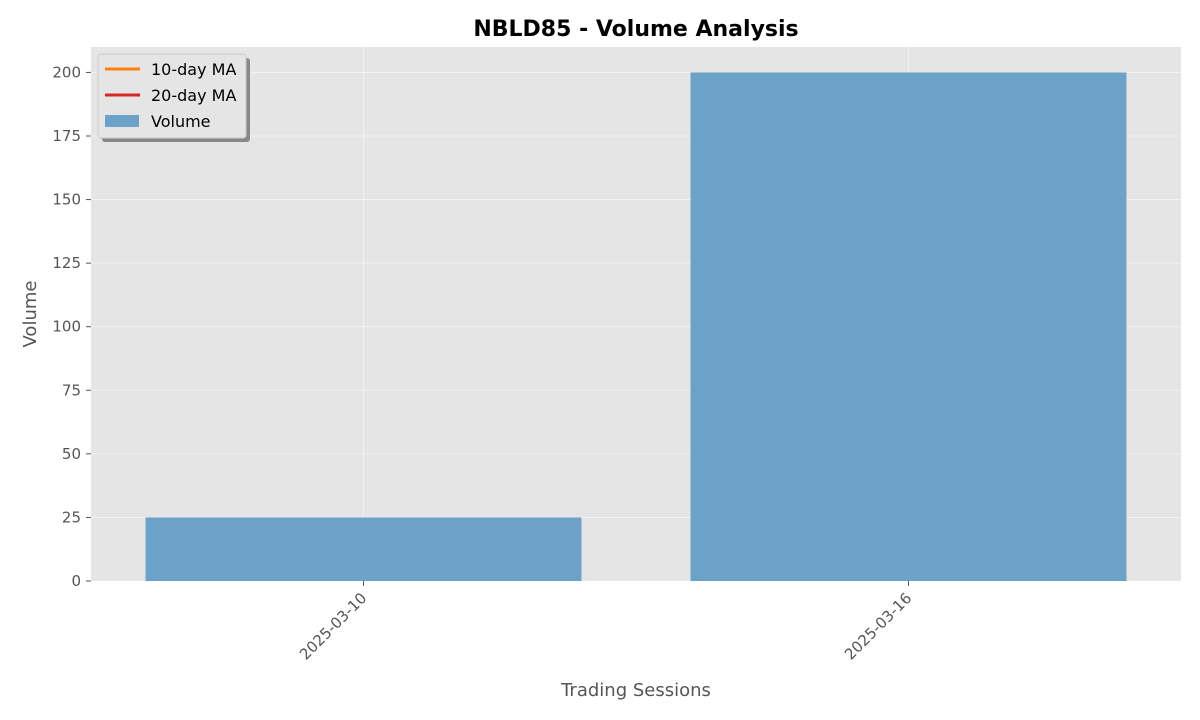  I want to click on x-tick-label: 2025-03-10, so click(333, 626).